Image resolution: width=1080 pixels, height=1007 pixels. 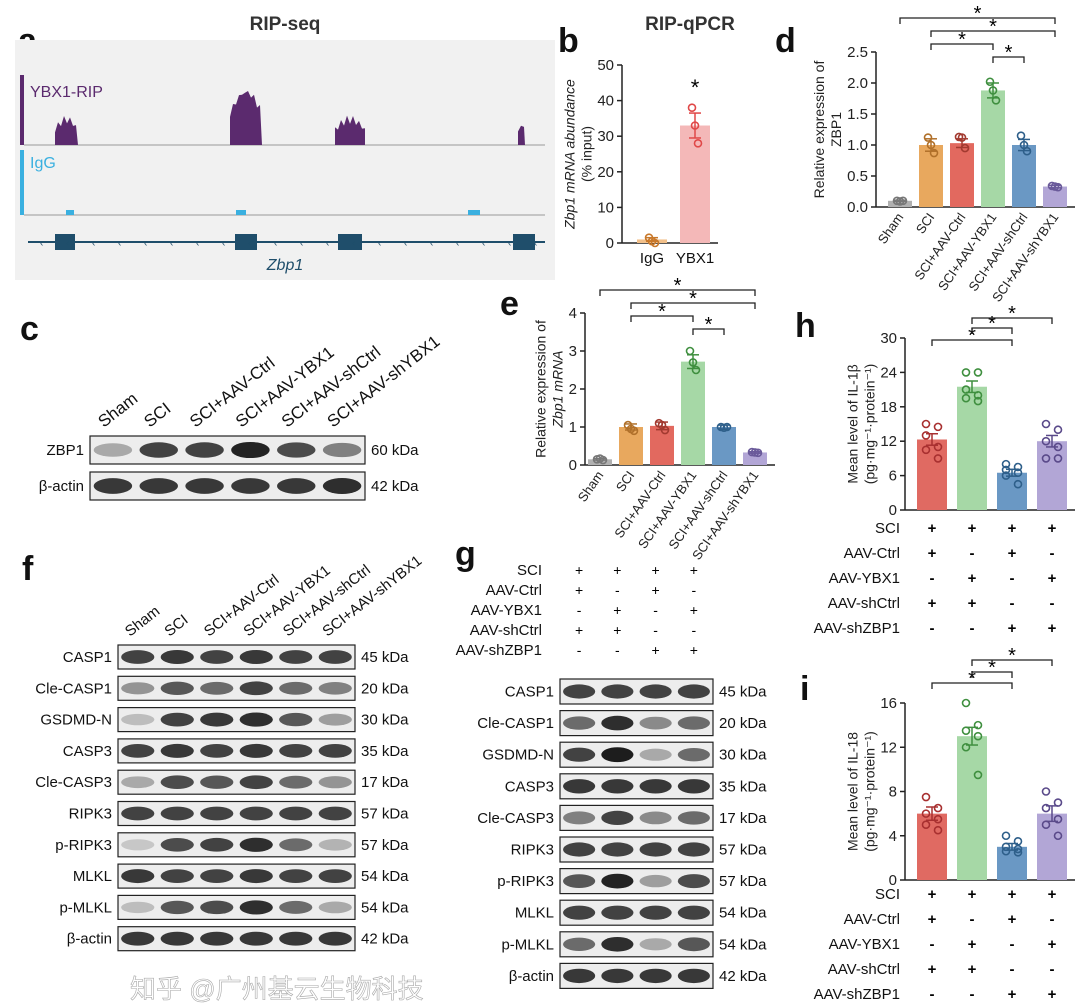 I want to click on blot-strip, so click(x=236, y=939).